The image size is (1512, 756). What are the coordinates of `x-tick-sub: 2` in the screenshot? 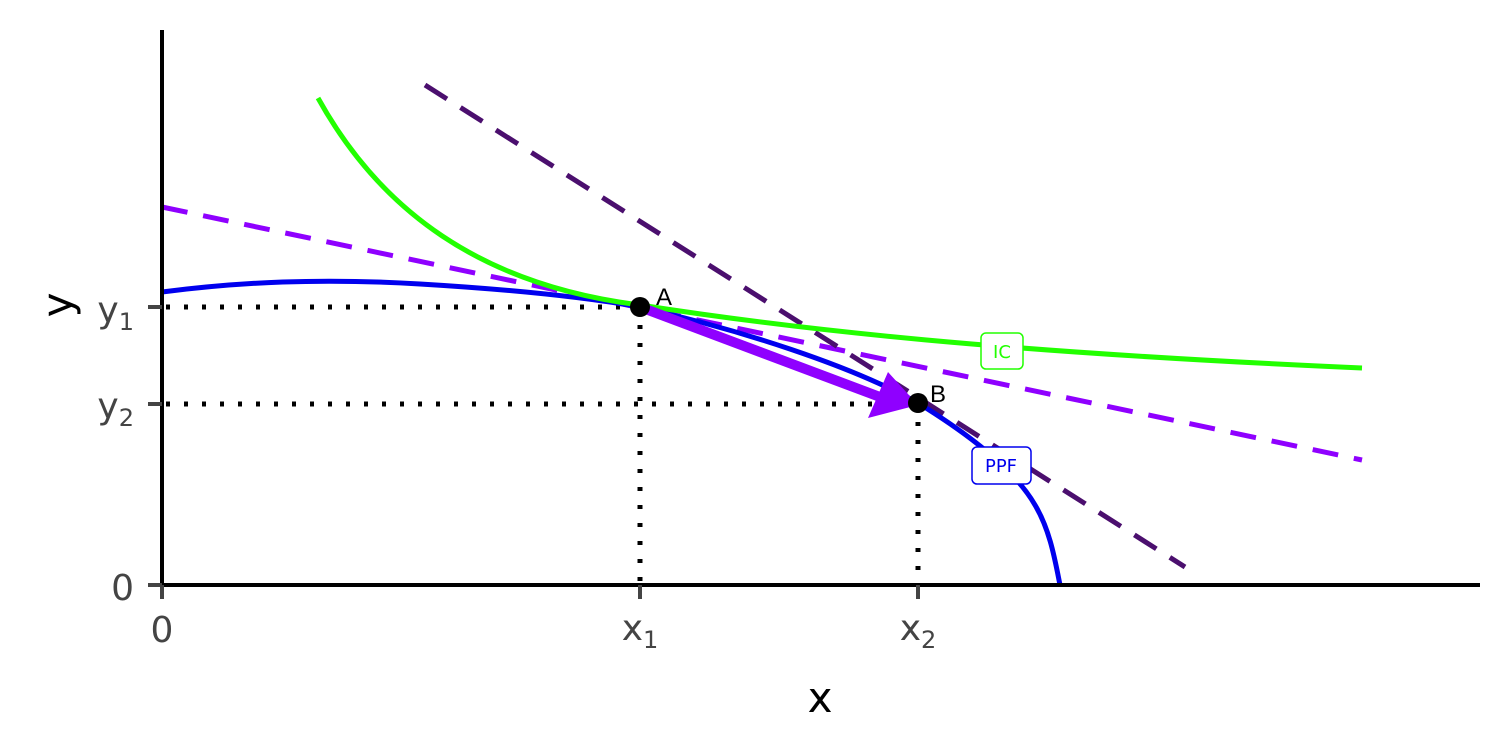 It's located at (928, 640).